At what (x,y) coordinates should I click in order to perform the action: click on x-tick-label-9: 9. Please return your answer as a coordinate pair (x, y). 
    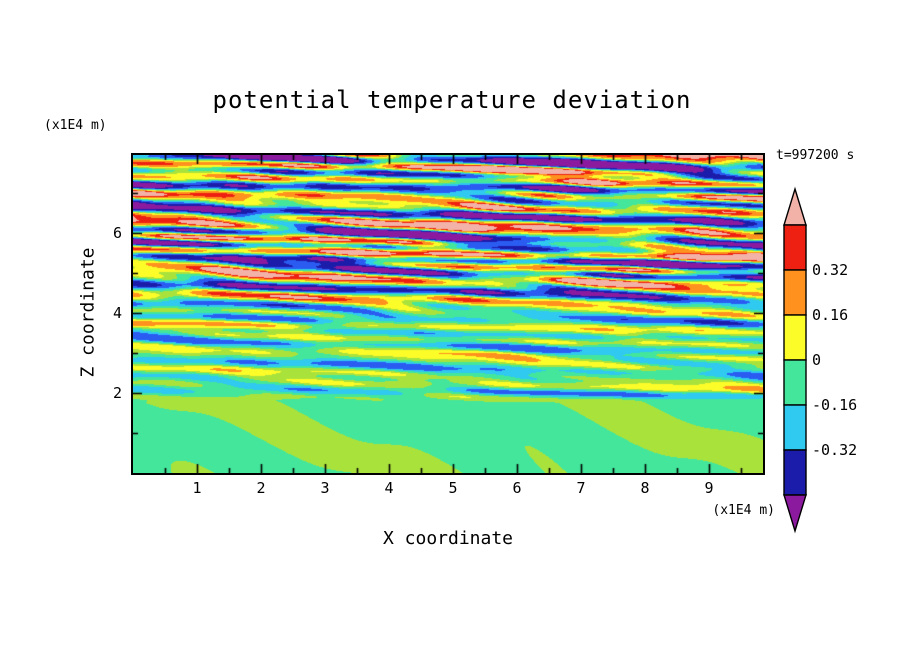
    Looking at the image, I should click on (709, 488).